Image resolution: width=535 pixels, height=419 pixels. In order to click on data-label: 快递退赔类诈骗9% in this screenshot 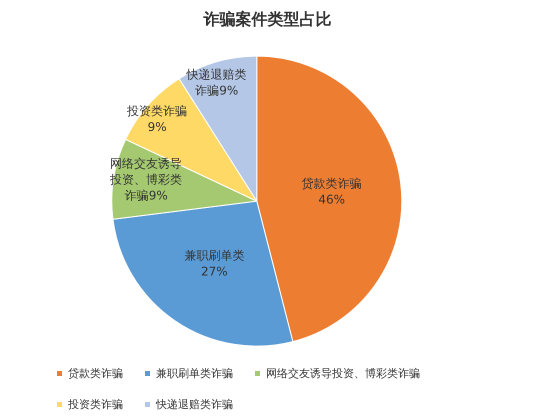, I will do `click(216, 83)`.